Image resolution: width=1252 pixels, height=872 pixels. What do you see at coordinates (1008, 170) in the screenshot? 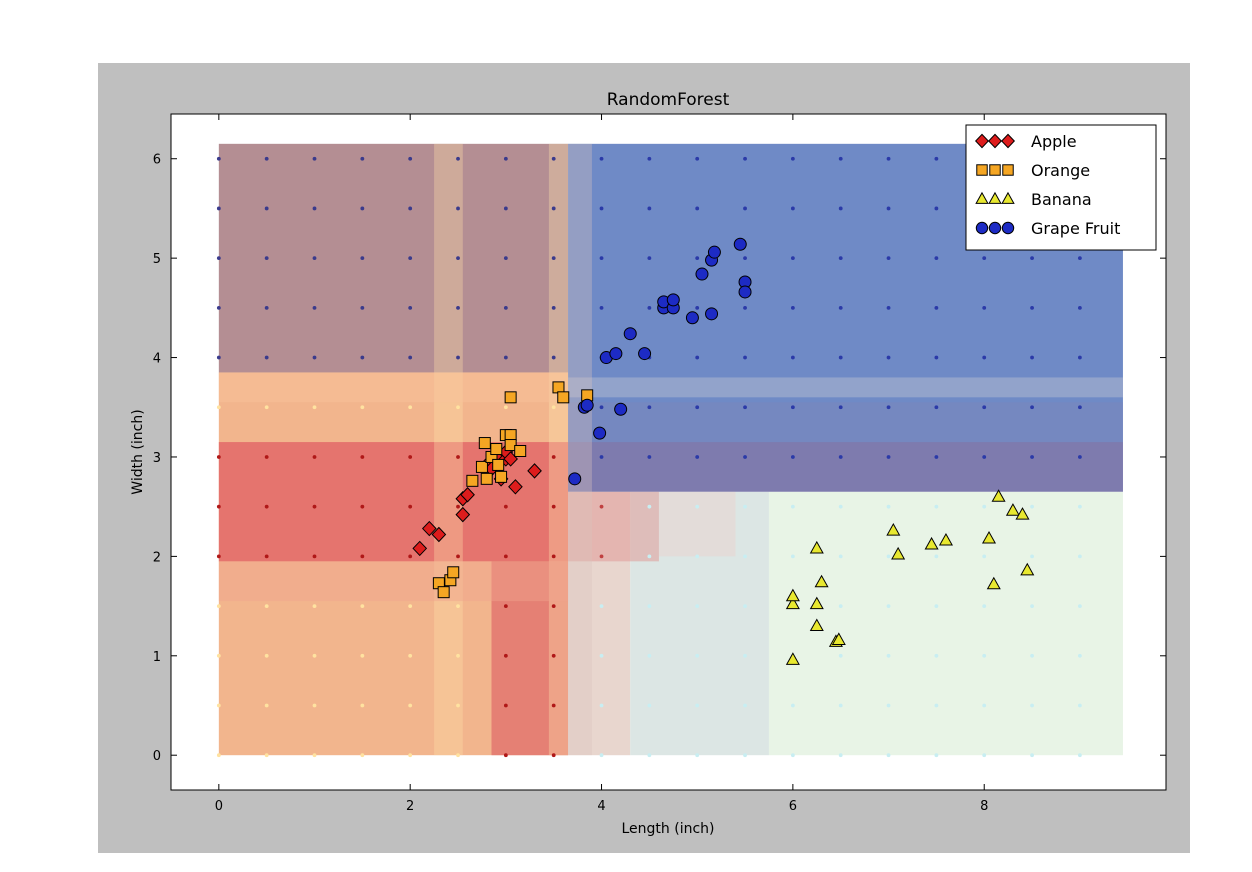
I see `legend-marker-orange` at bounding box center [1008, 170].